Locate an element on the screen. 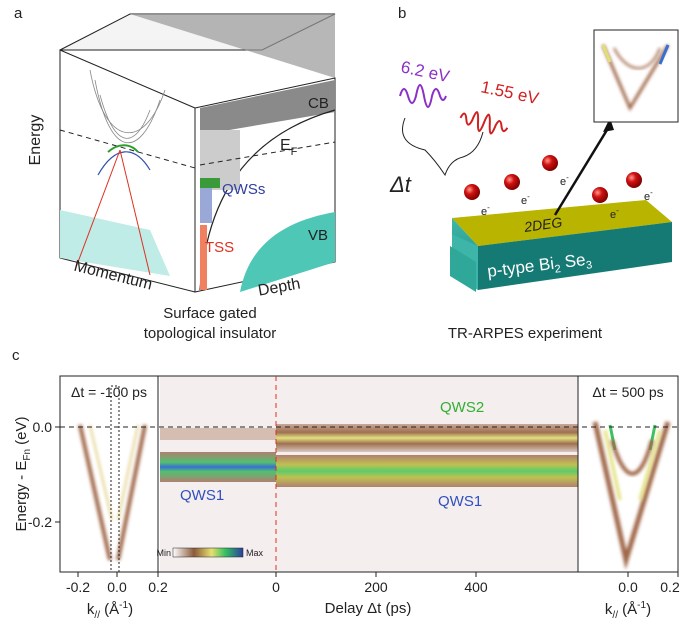  y-tick-label: 0.0 is located at coordinates (43, 427).